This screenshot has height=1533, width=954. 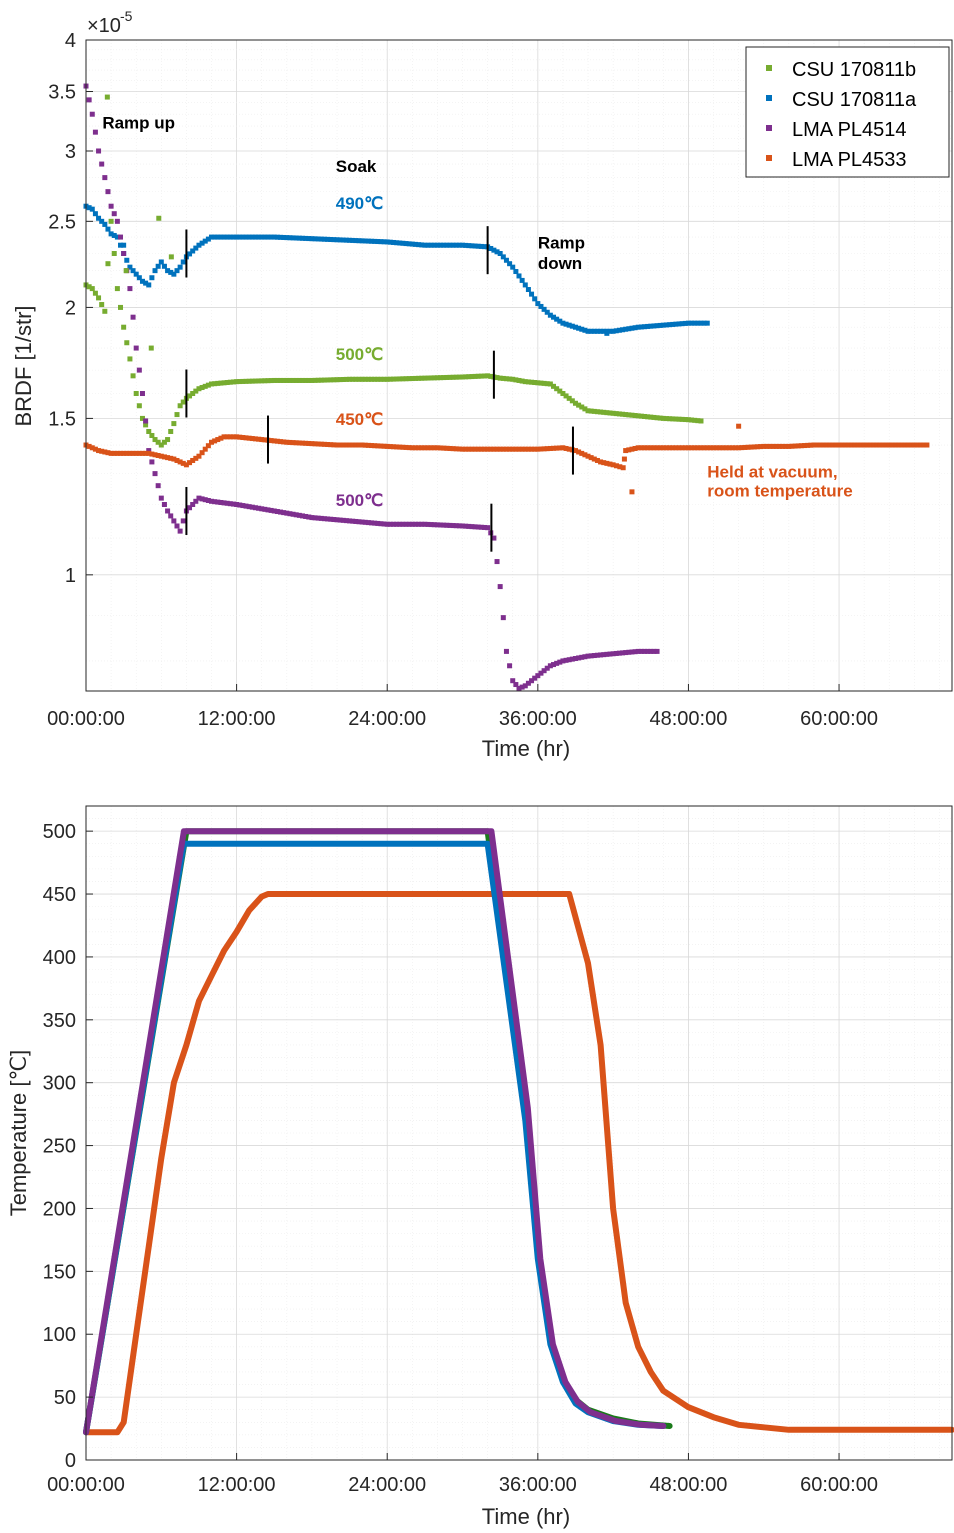 What do you see at coordinates (237, 1485) in the screenshot?
I see `temperature-x-tick-label: 12:00:00` at bounding box center [237, 1485].